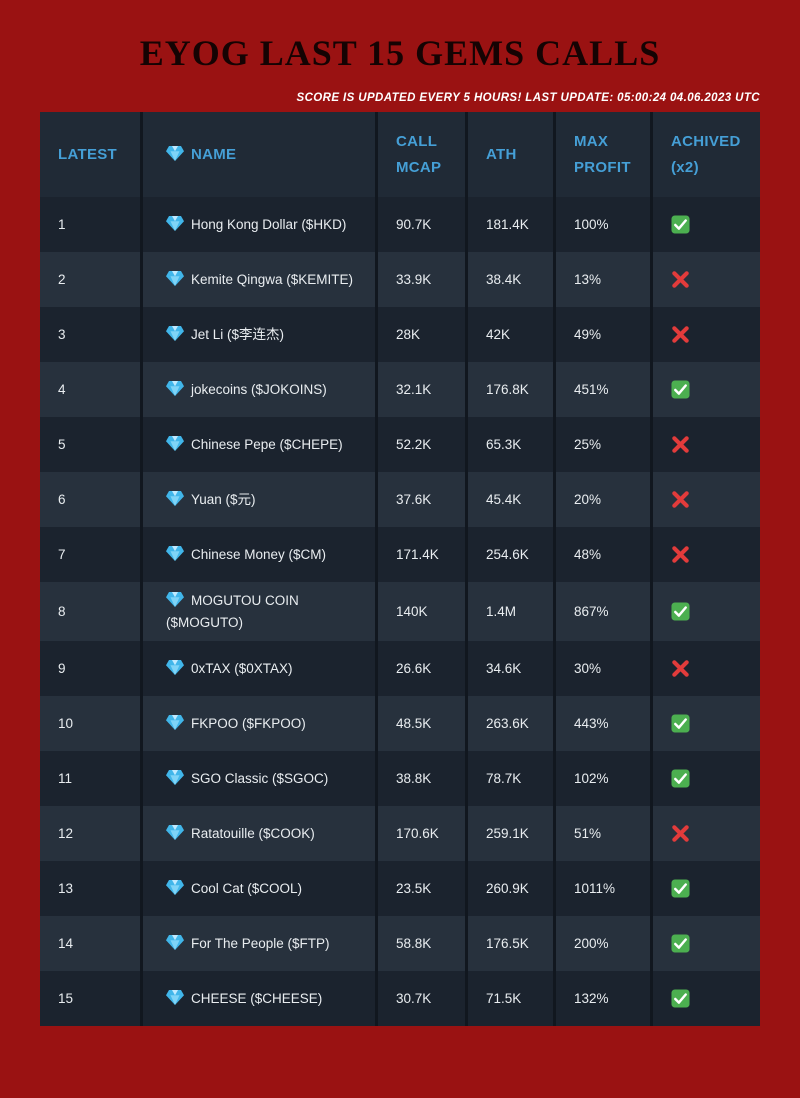  I want to click on cell-max-profit: 20%, so click(601, 499).